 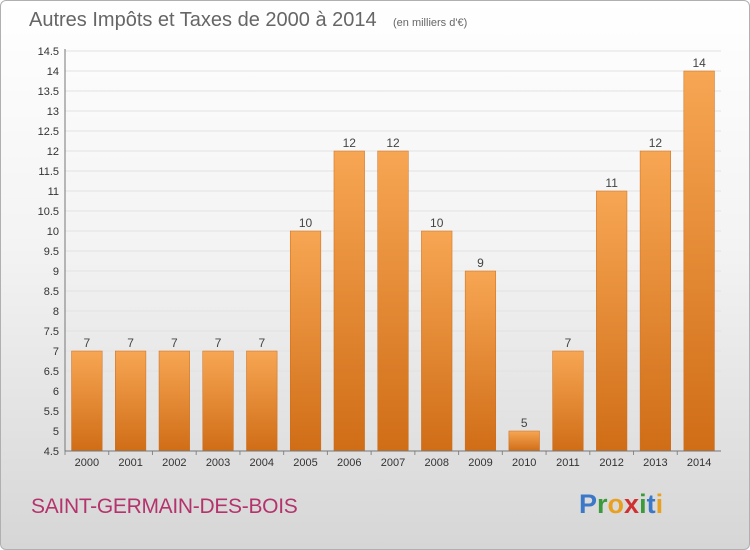 I want to click on y-tick-label: 9.5, so click(x=51, y=252).